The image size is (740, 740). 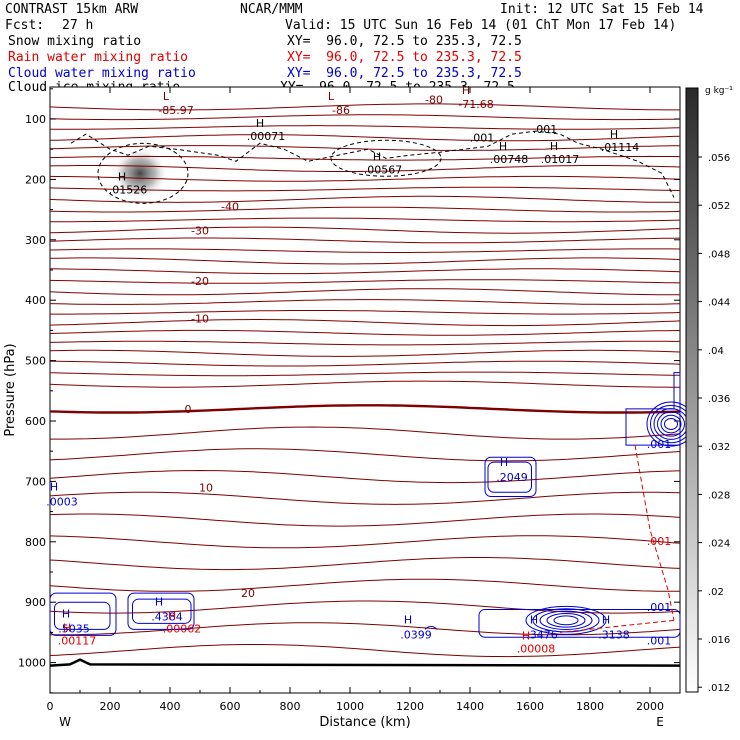 What do you see at coordinates (719, 303) in the screenshot?
I see `colorbar-tick-label: .044` at bounding box center [719, 303].